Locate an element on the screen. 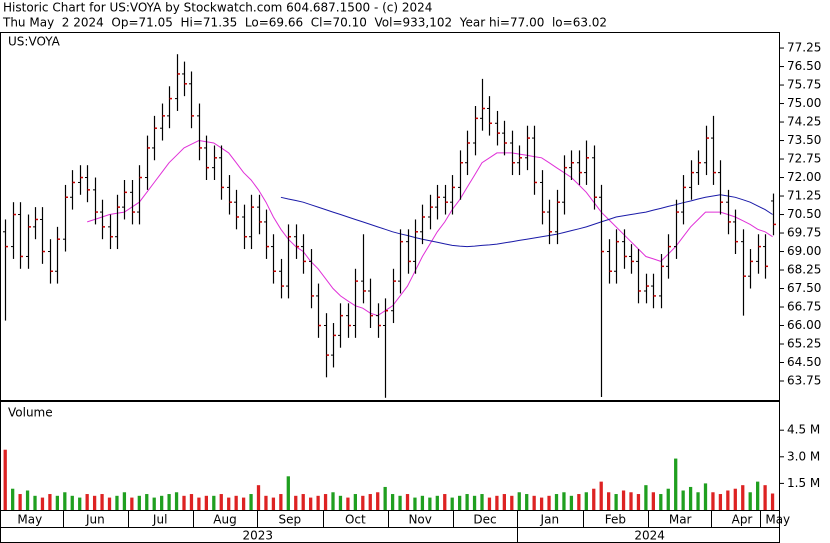  x-tick-label: Jun is located at coordinates (95, 520).